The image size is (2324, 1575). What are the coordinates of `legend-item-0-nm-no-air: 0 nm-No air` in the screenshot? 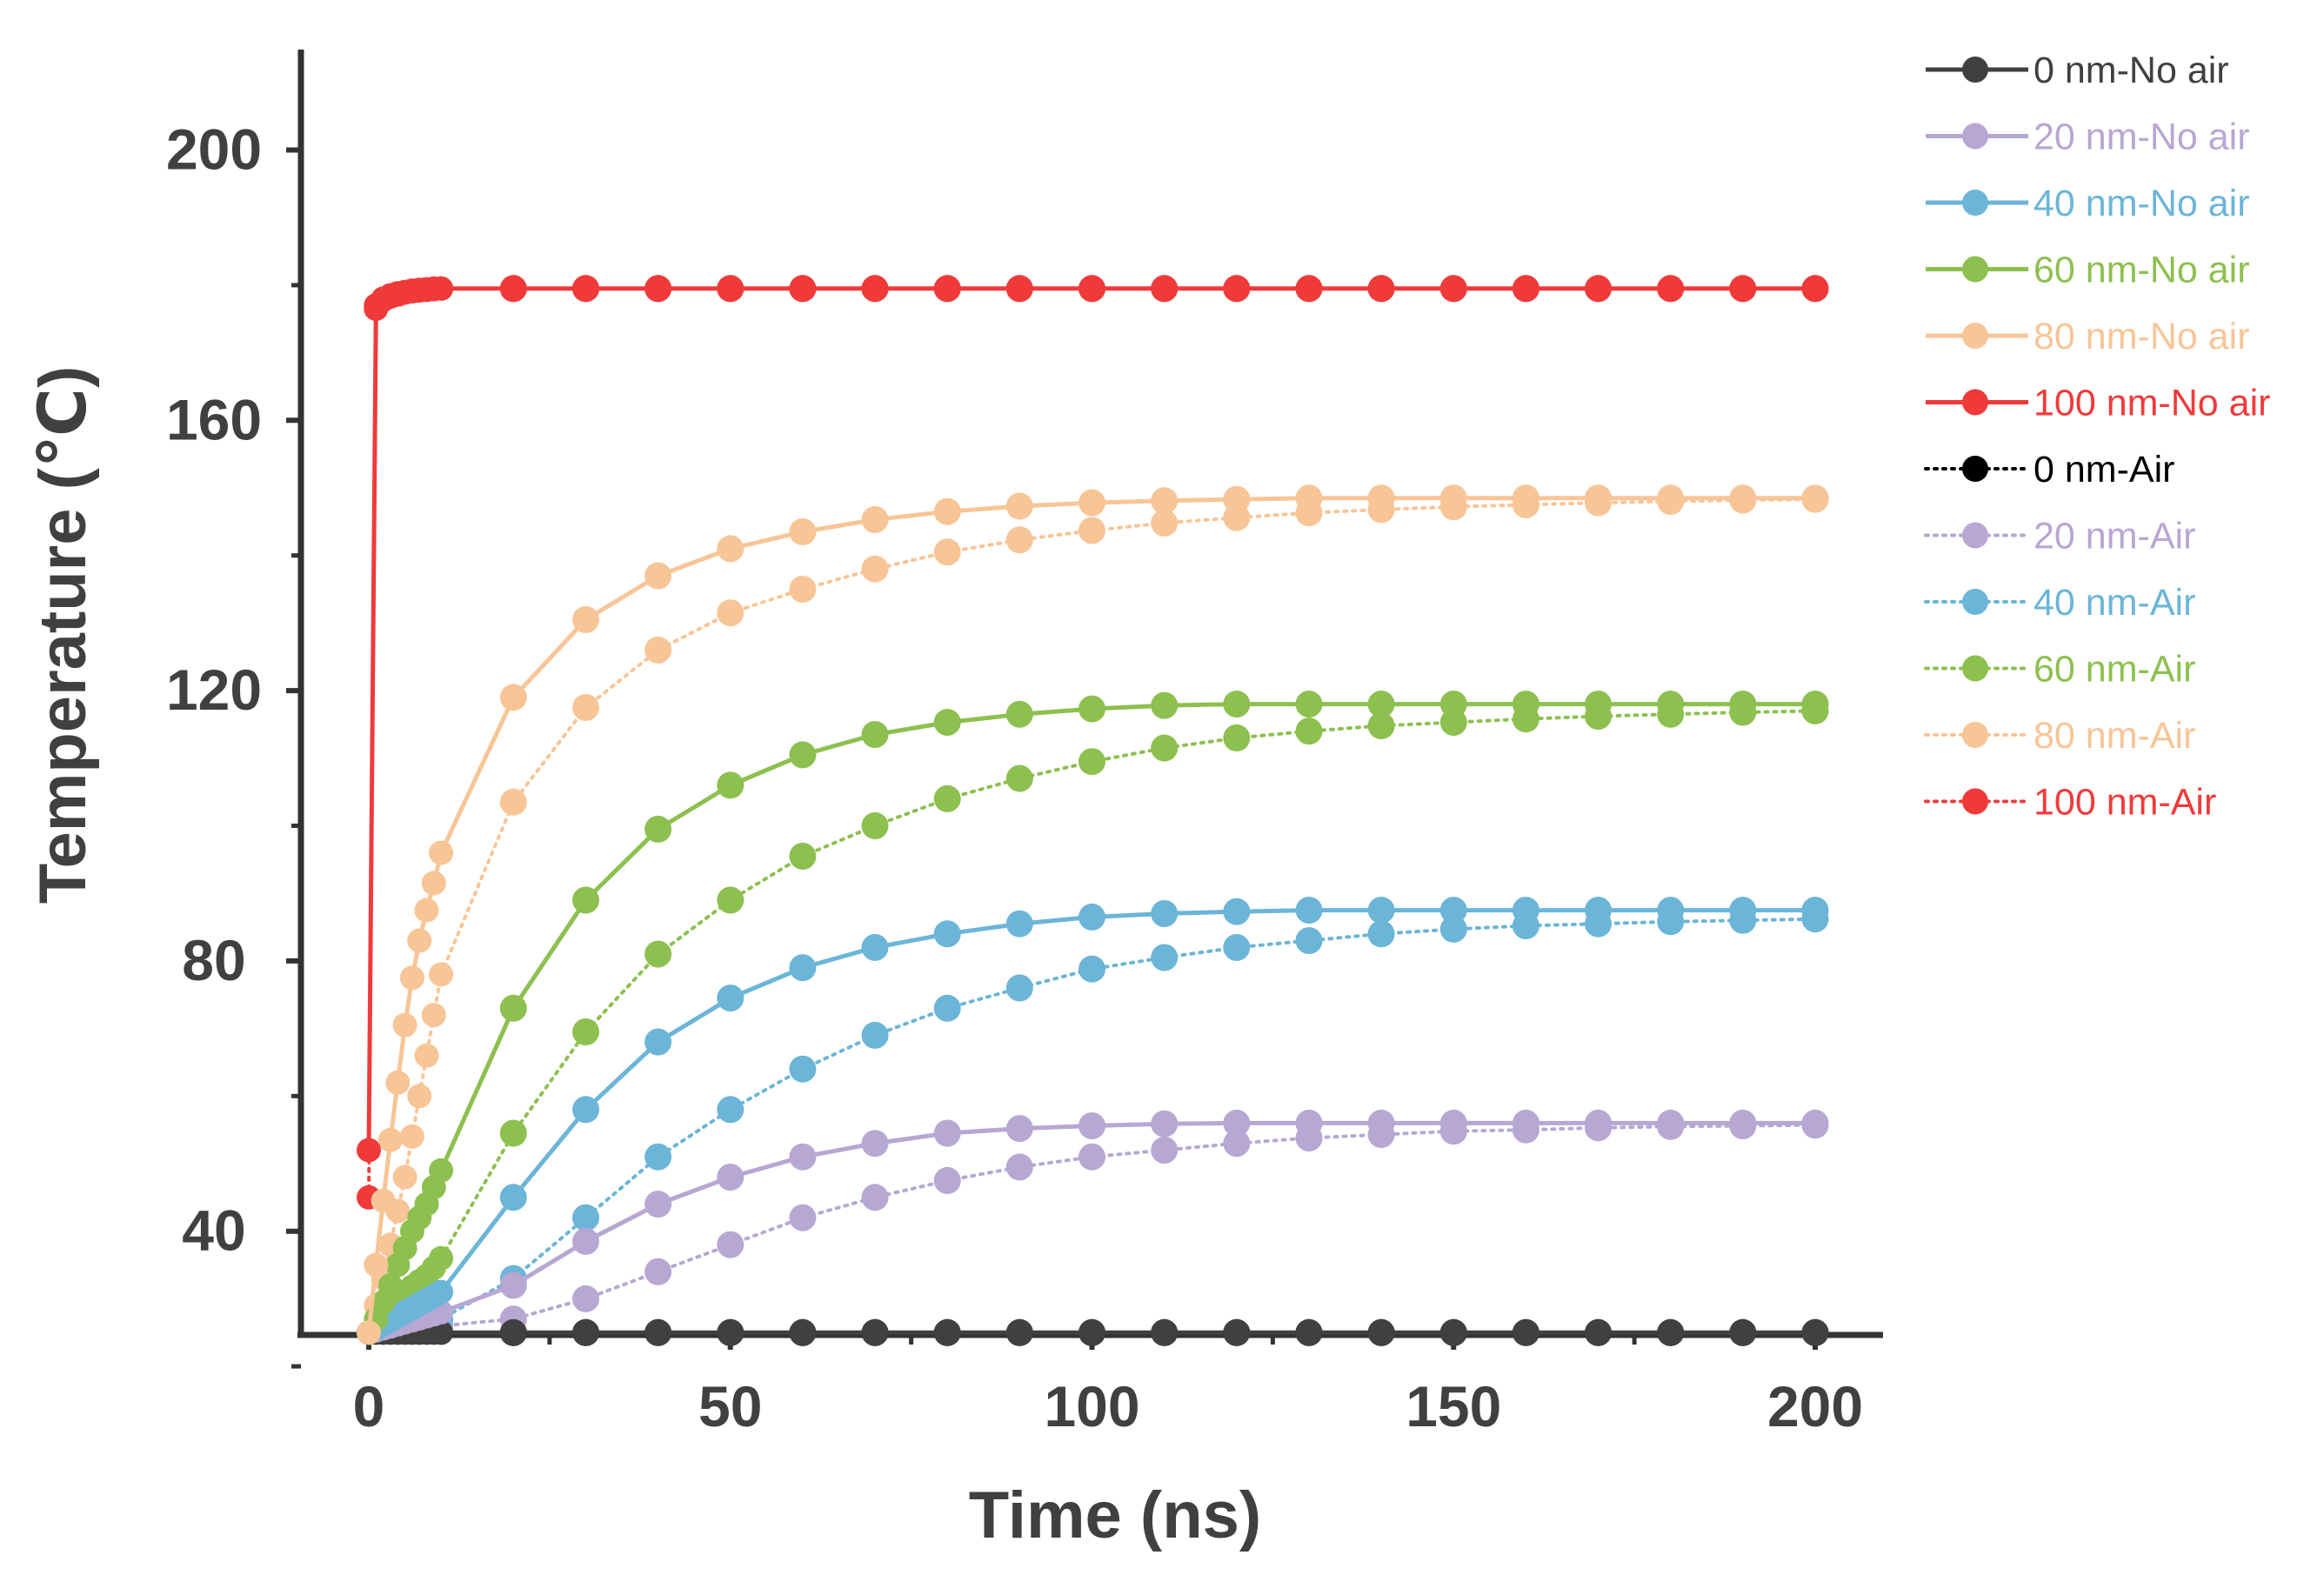 It's located at (2077, 70).